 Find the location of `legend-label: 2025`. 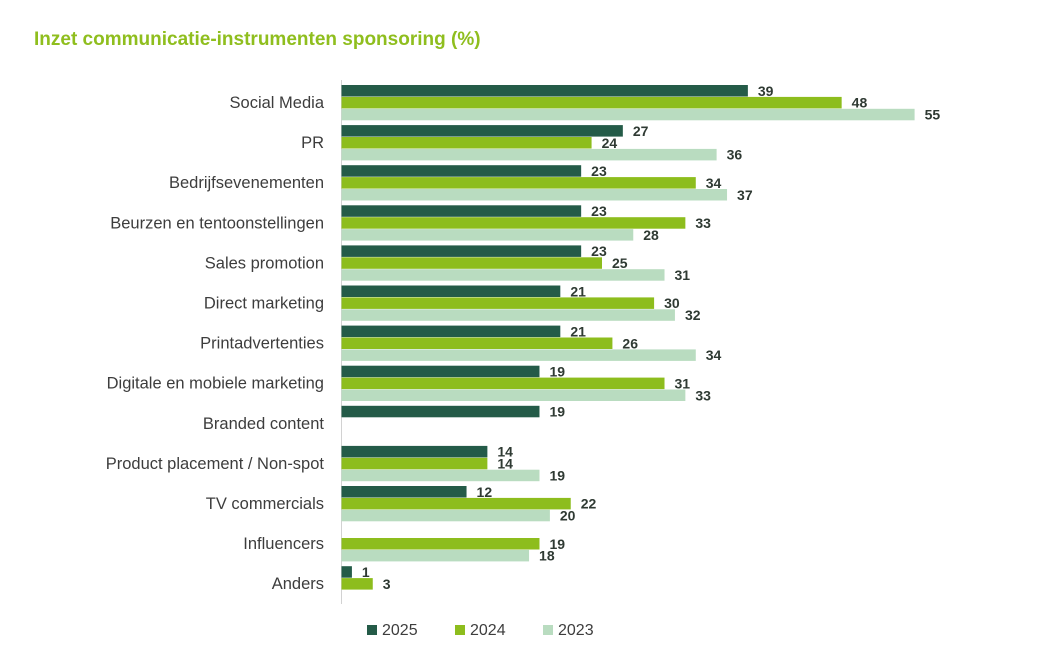

legend-label: 2025 is located at coordinates (400, 630).